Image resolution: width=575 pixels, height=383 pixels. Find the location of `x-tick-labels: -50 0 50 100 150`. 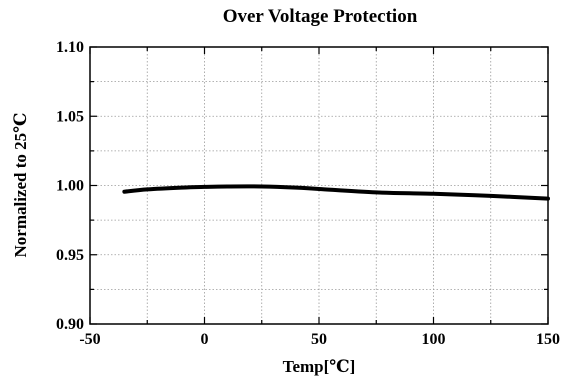

x-tick-labels: -50 0 50 100 150 is located at coordinates (319, 339).